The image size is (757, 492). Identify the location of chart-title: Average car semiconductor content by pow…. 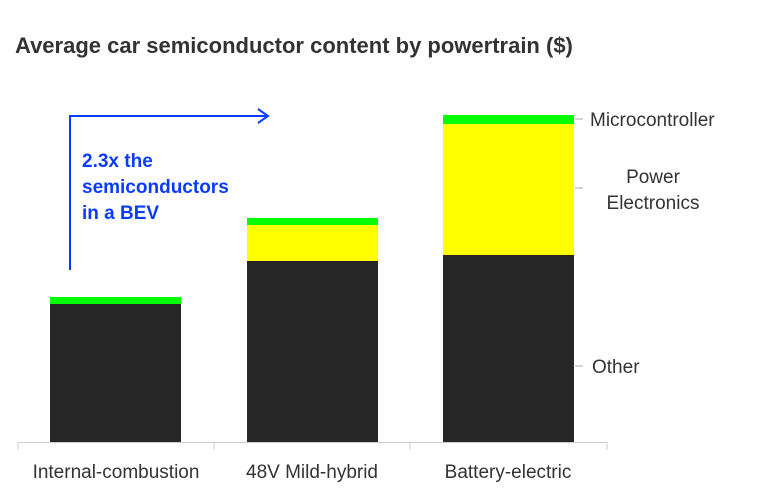
(294, 45).